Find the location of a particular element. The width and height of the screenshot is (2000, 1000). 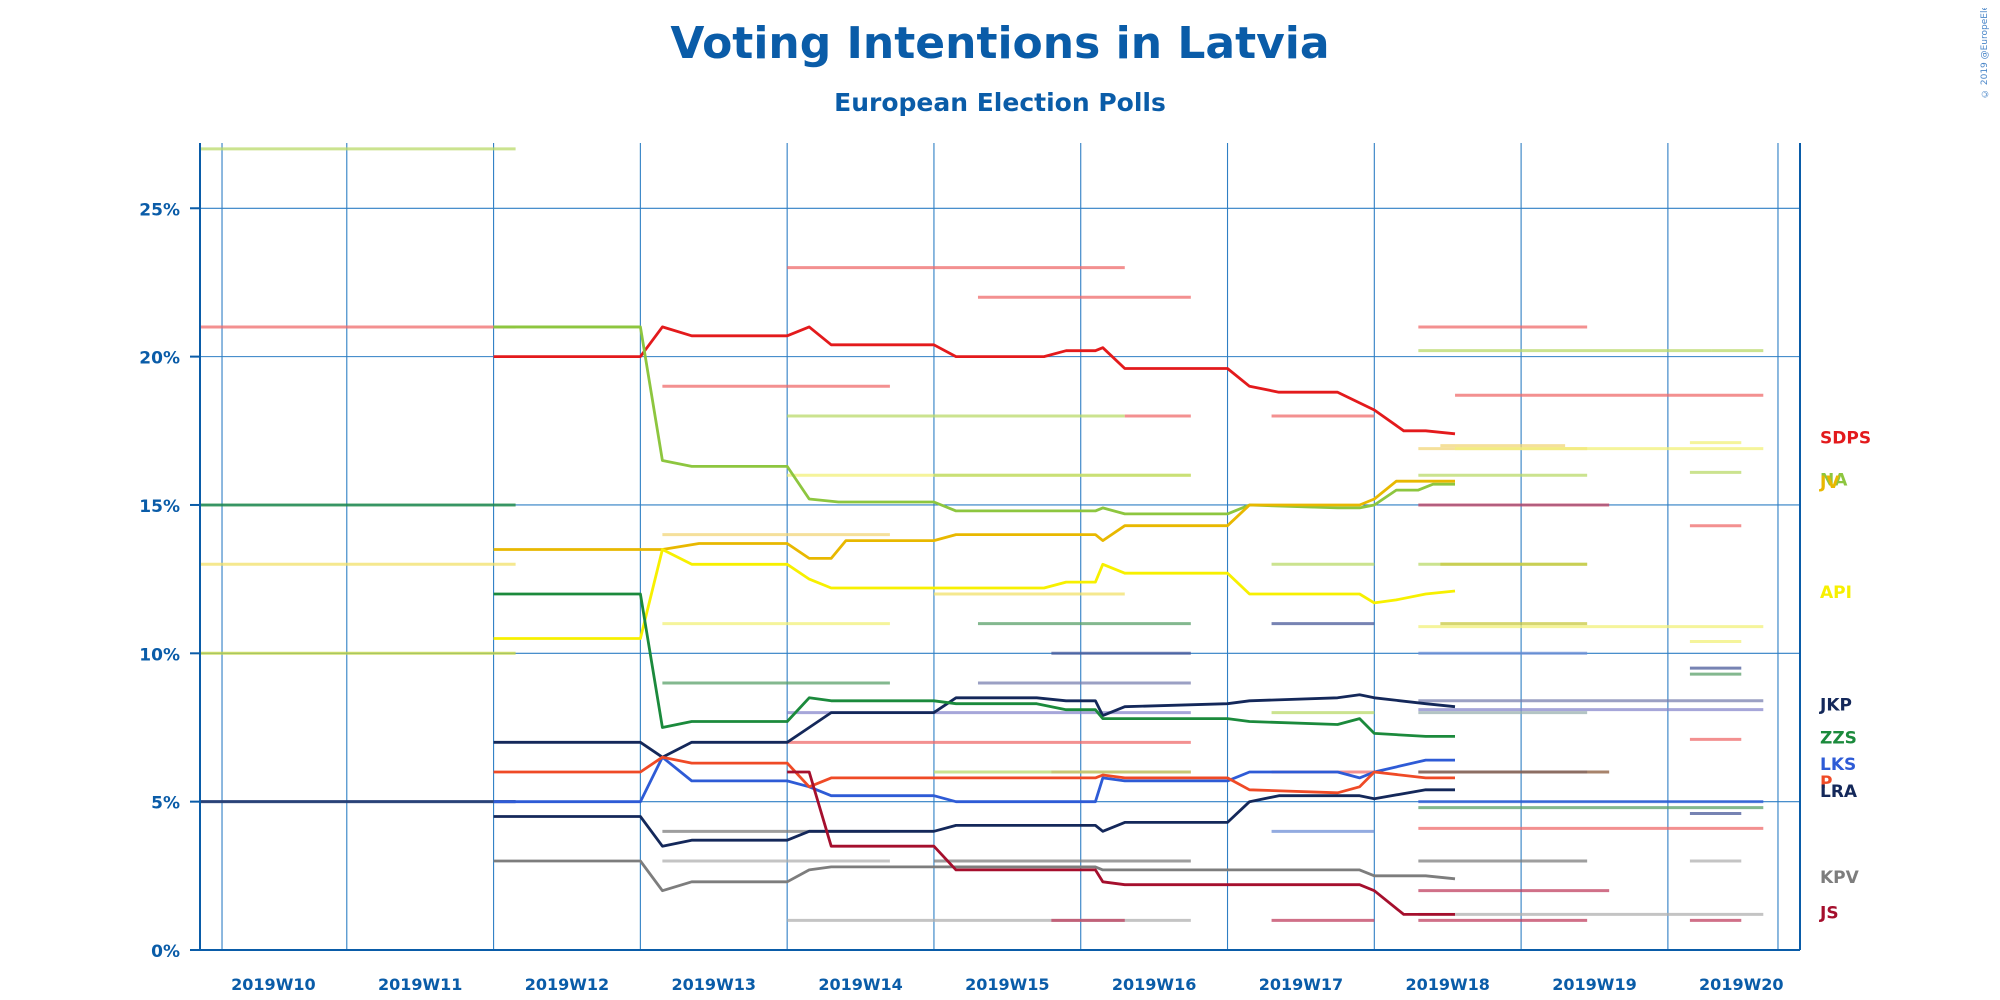

y-tick-label: 10% is located at coordinates (159, 655).